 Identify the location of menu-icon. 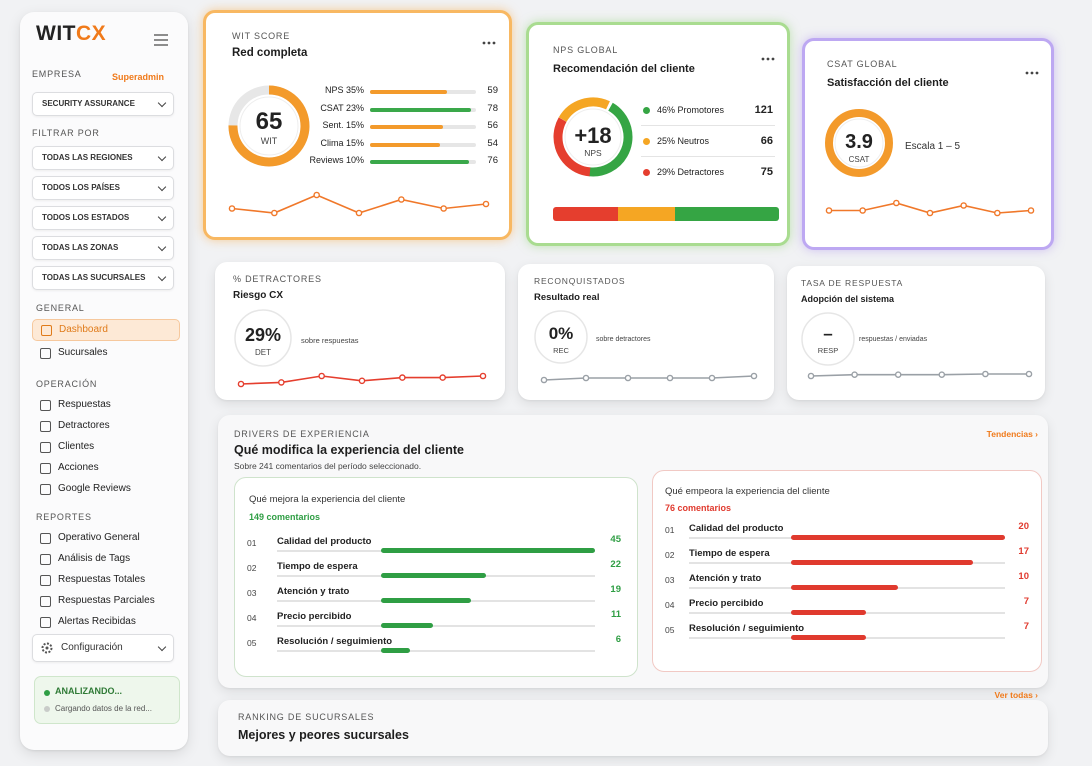
(161, 40).